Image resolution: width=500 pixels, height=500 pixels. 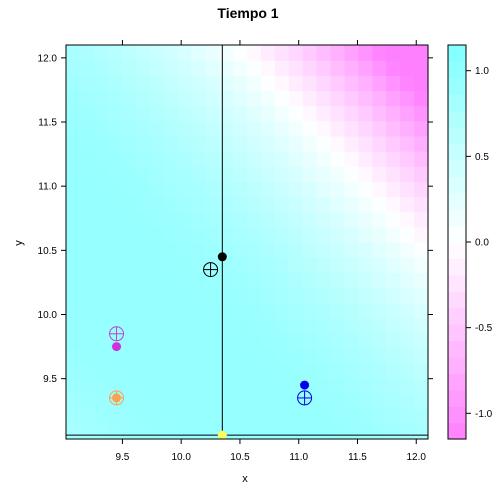 What do you see at coordinates (47, 123) in the screenshot?
I see `y-tick-label: 11.5` at bounding box center [47, 123].